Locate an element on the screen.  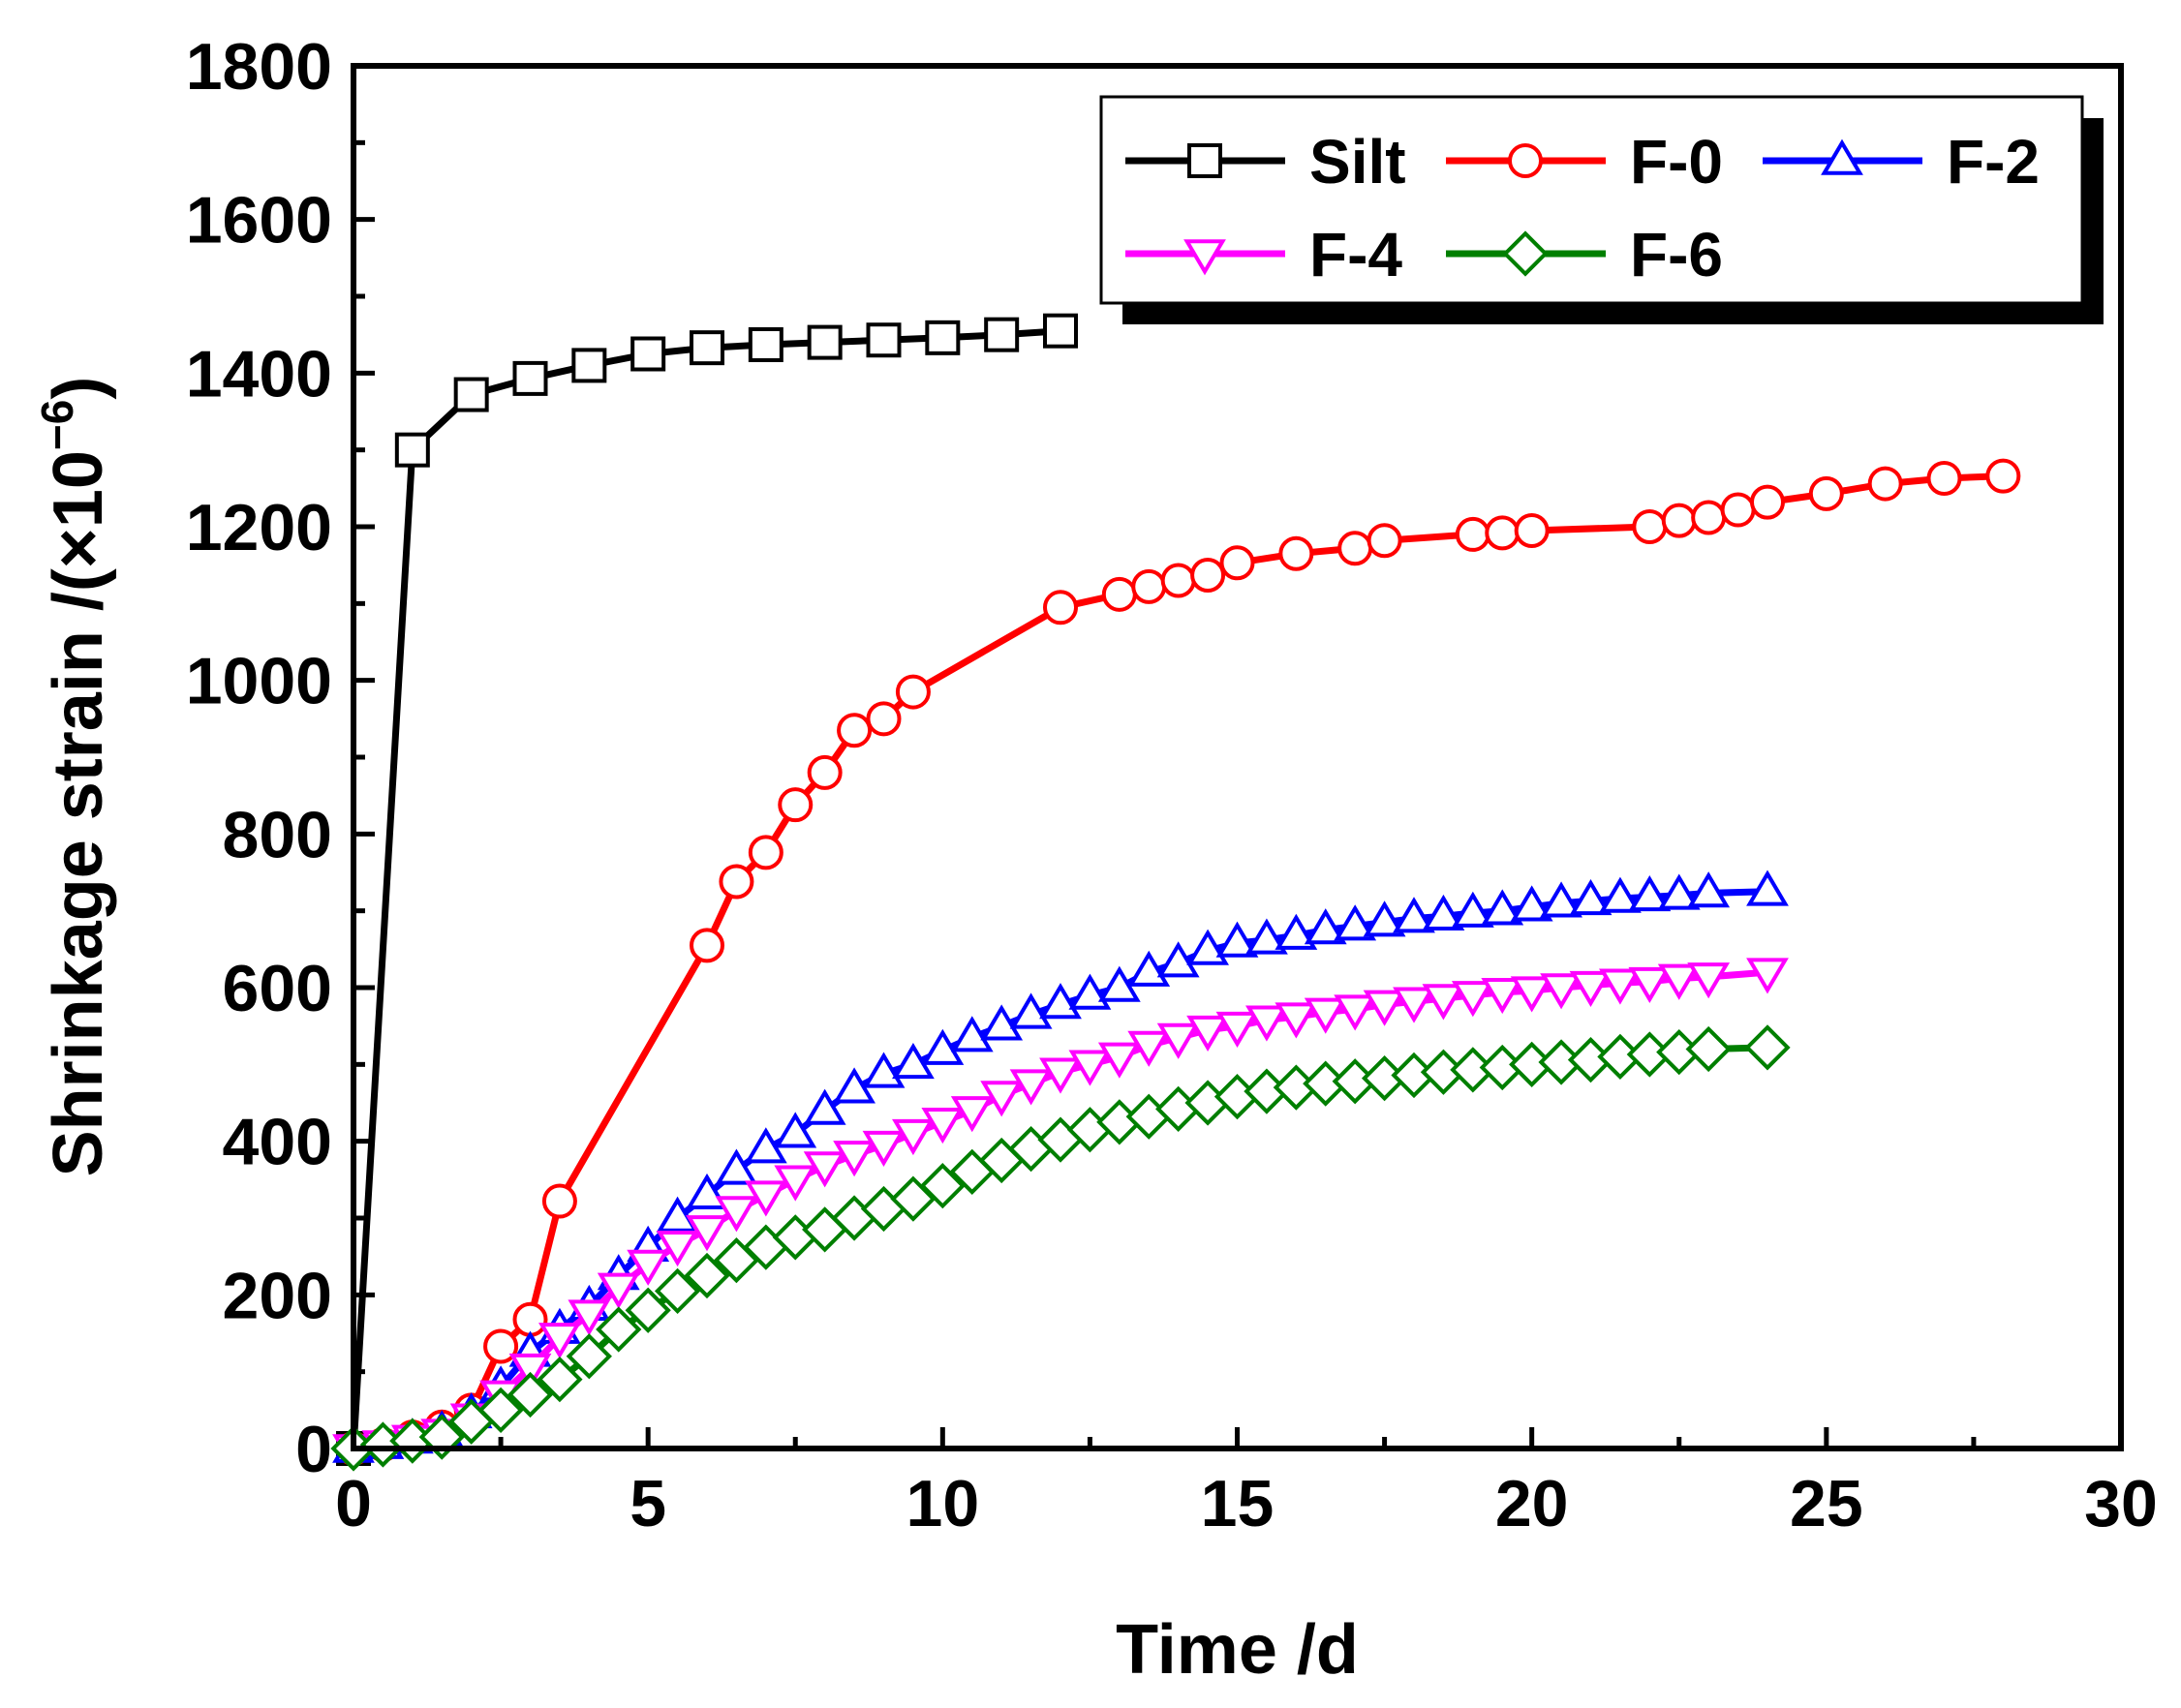
y-tick-label: 1000 is located at coordinates (259, 681).